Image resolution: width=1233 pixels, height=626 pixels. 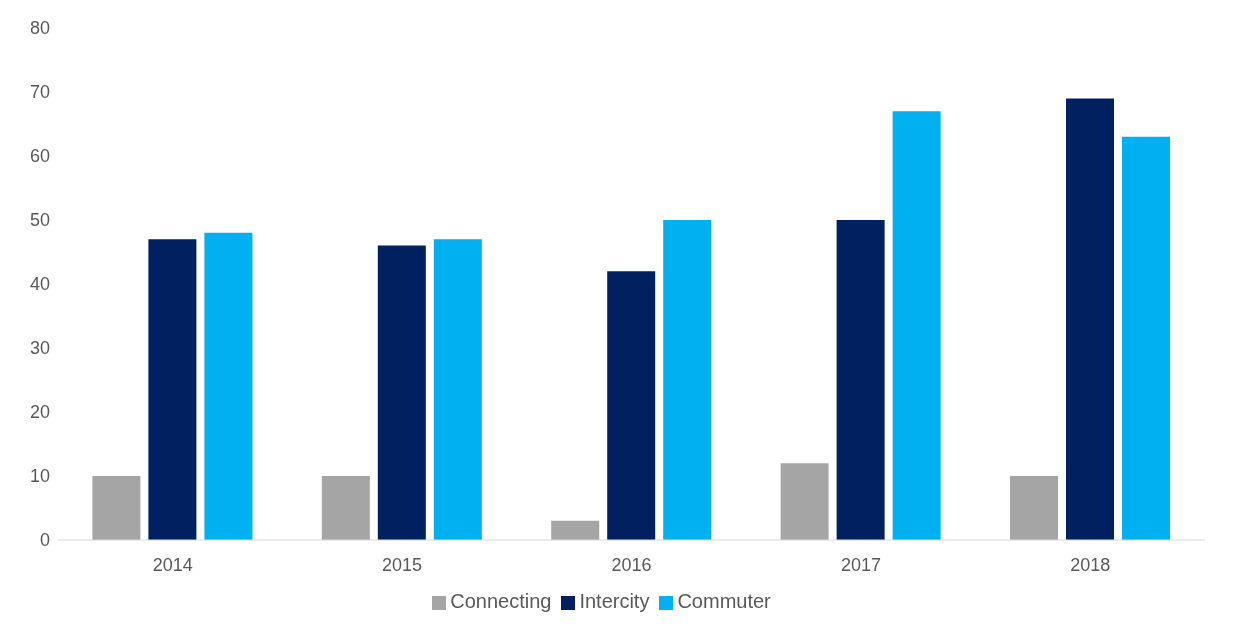 I want to click on x-tick-label: 2015, so click(x=402, y=564).